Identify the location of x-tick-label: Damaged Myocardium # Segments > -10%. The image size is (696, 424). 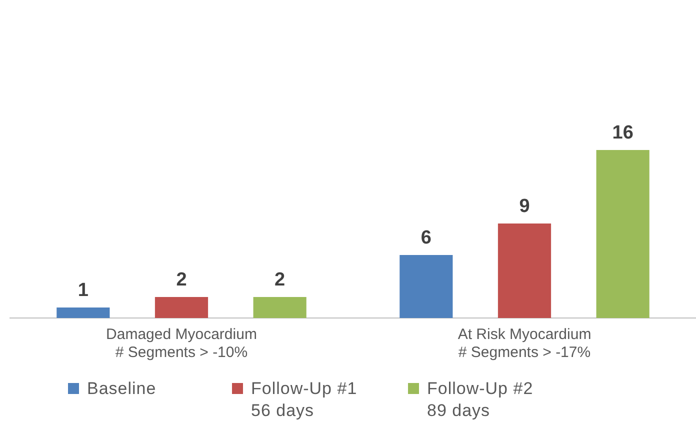
(181, 344).